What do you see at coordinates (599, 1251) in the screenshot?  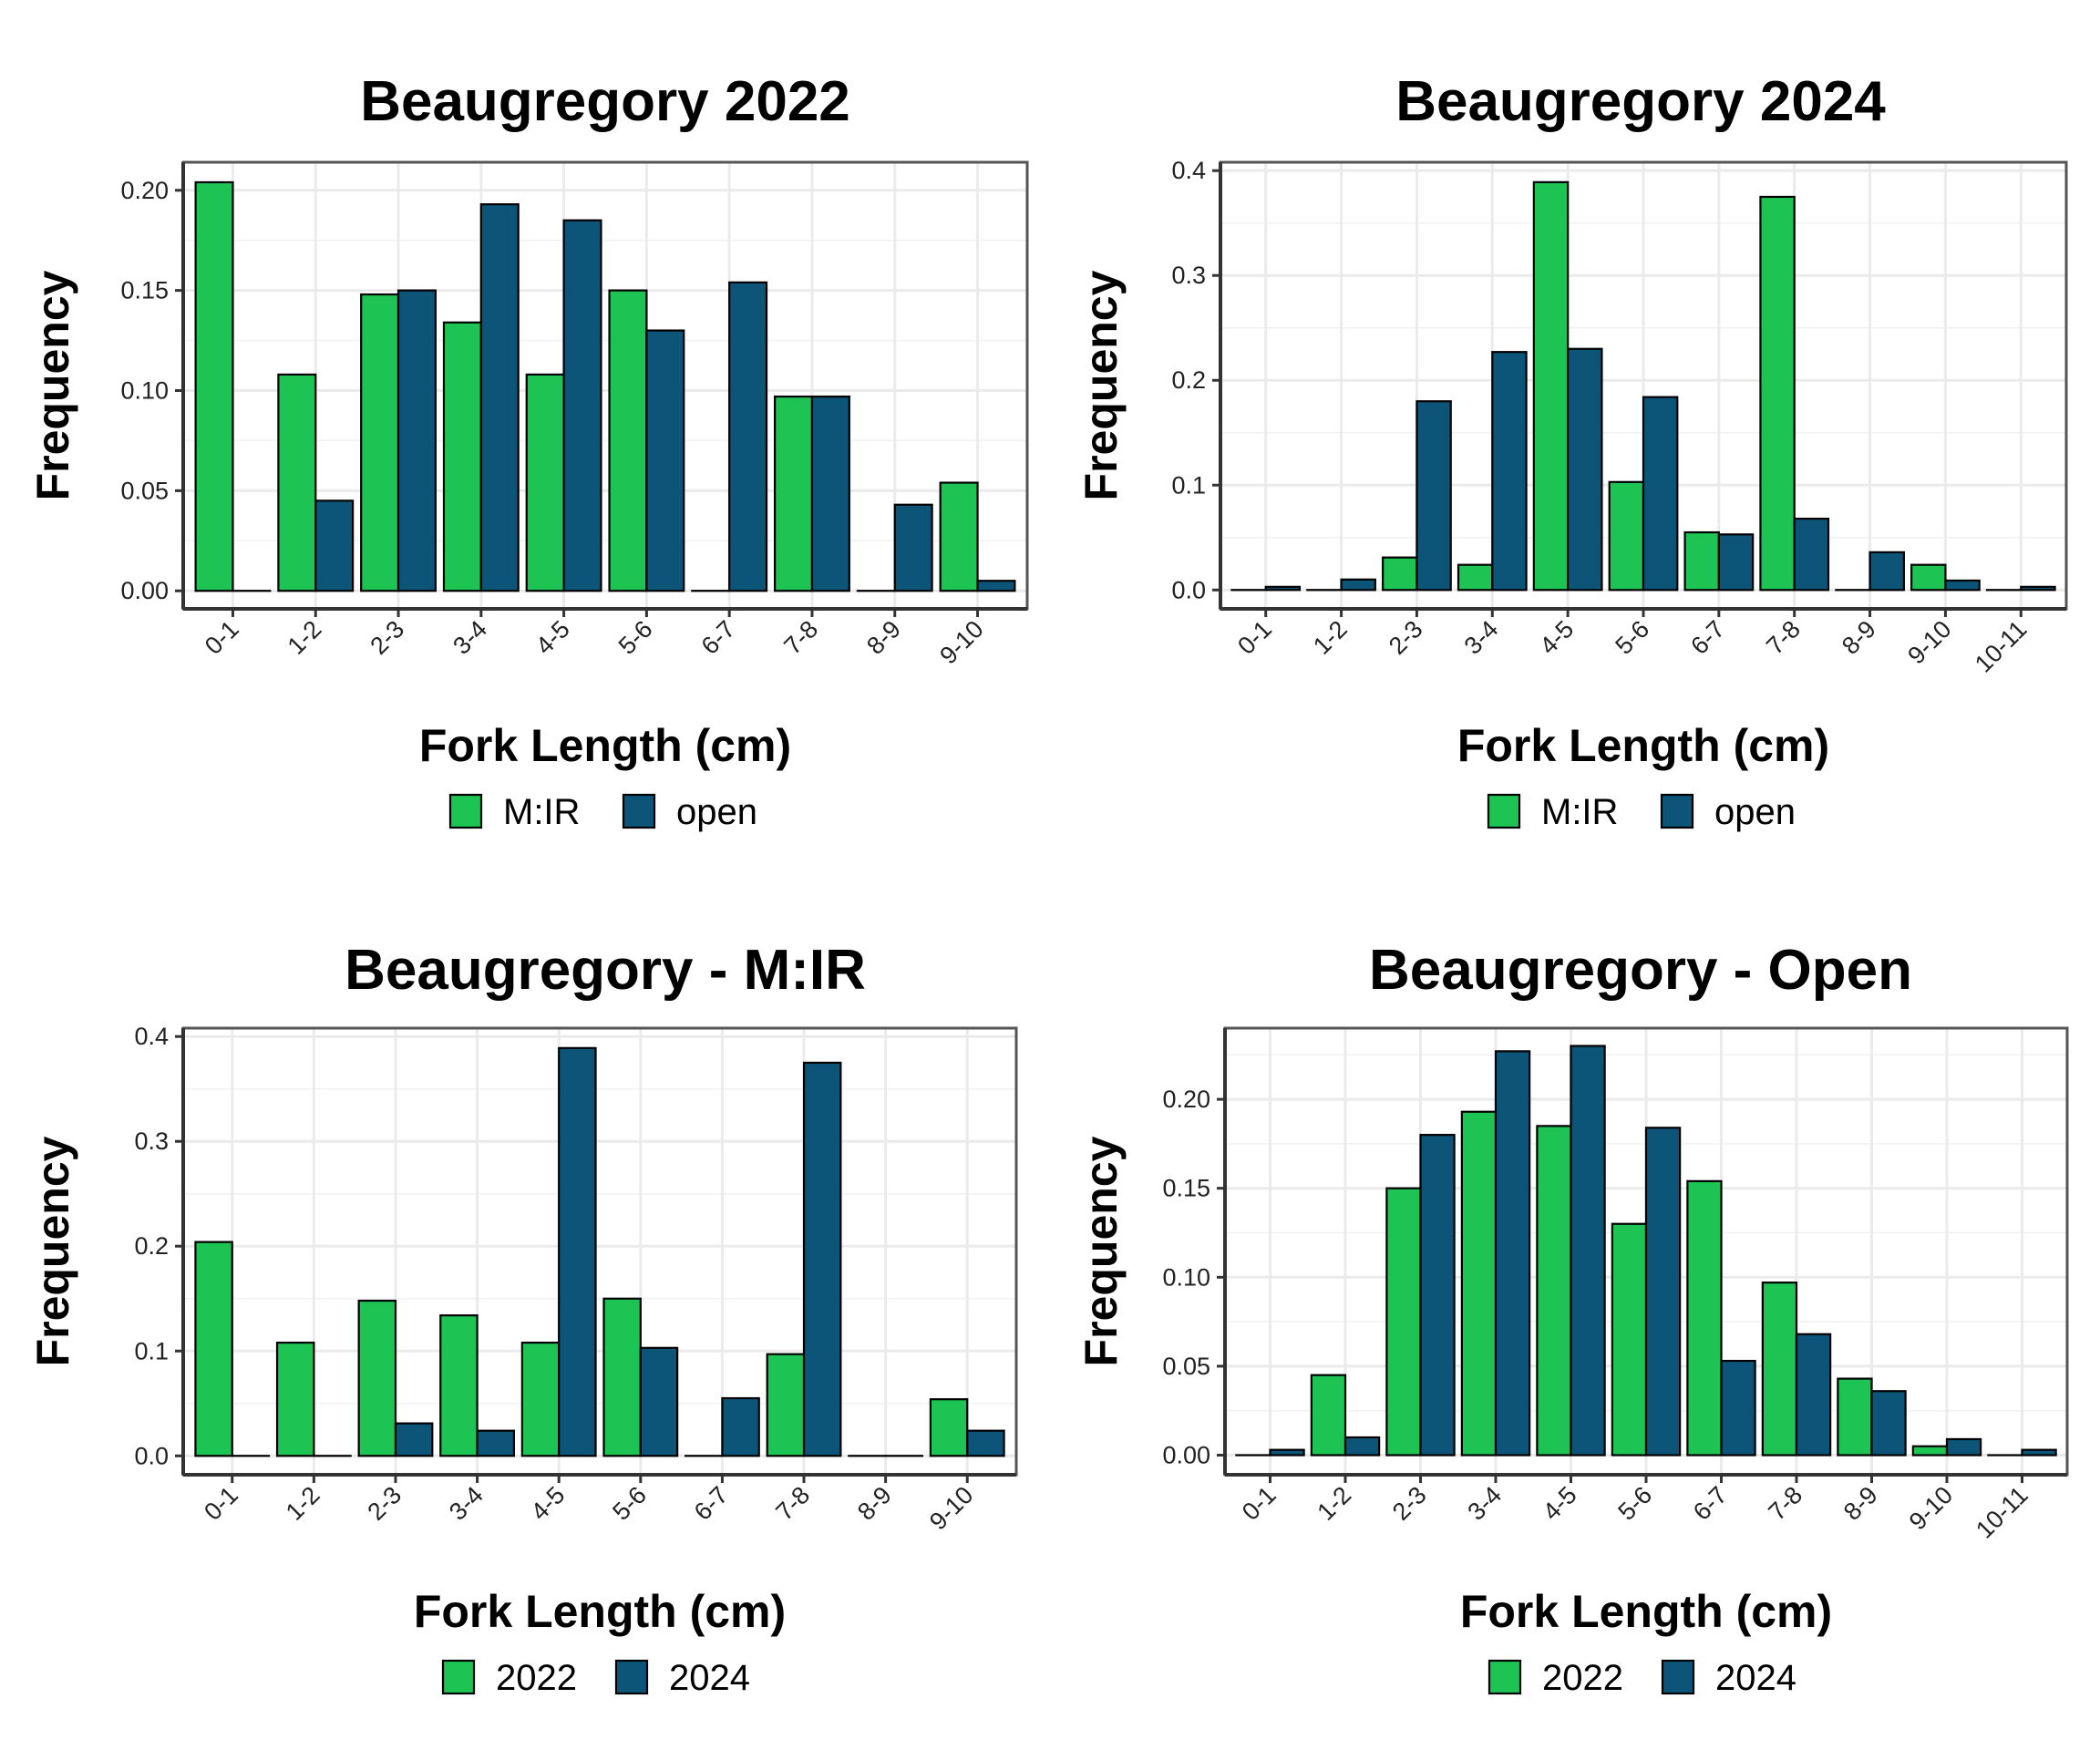 I see `plot-background` at bounding box center [599, 1251].